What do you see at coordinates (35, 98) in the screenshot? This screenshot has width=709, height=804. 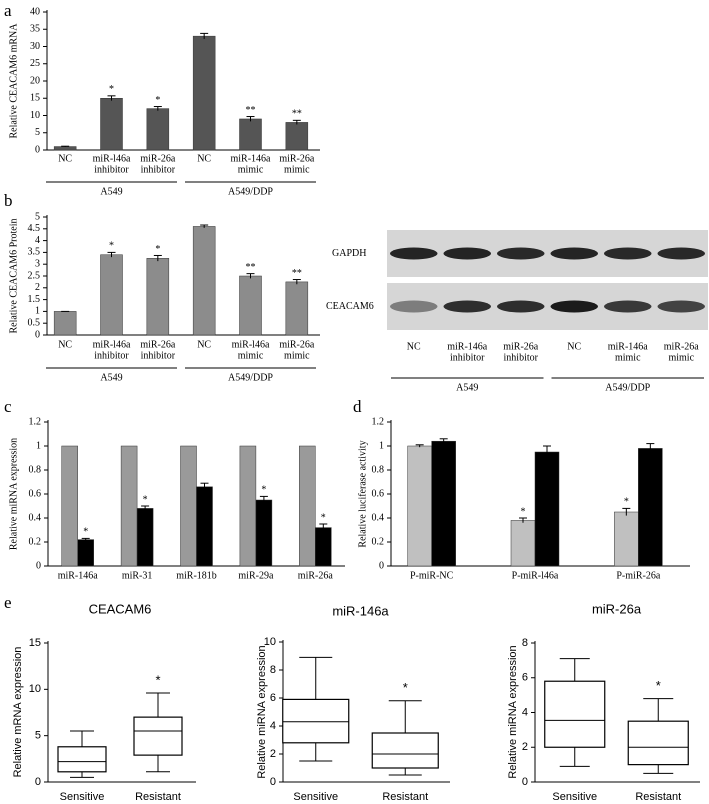 I see `y-tick-label: 15` at bounding box center [35, 98].